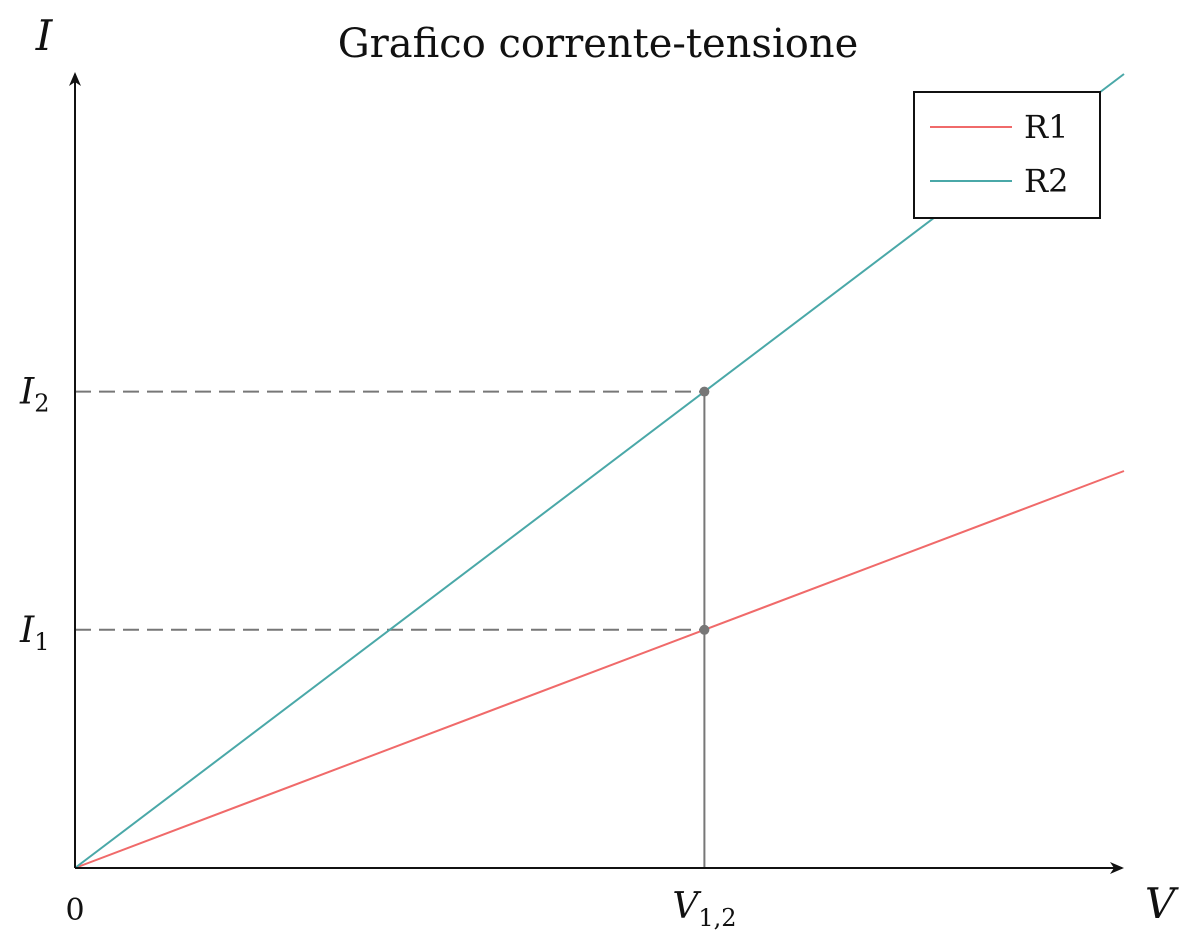  I want to click on legend-box, so click(1007, 155).